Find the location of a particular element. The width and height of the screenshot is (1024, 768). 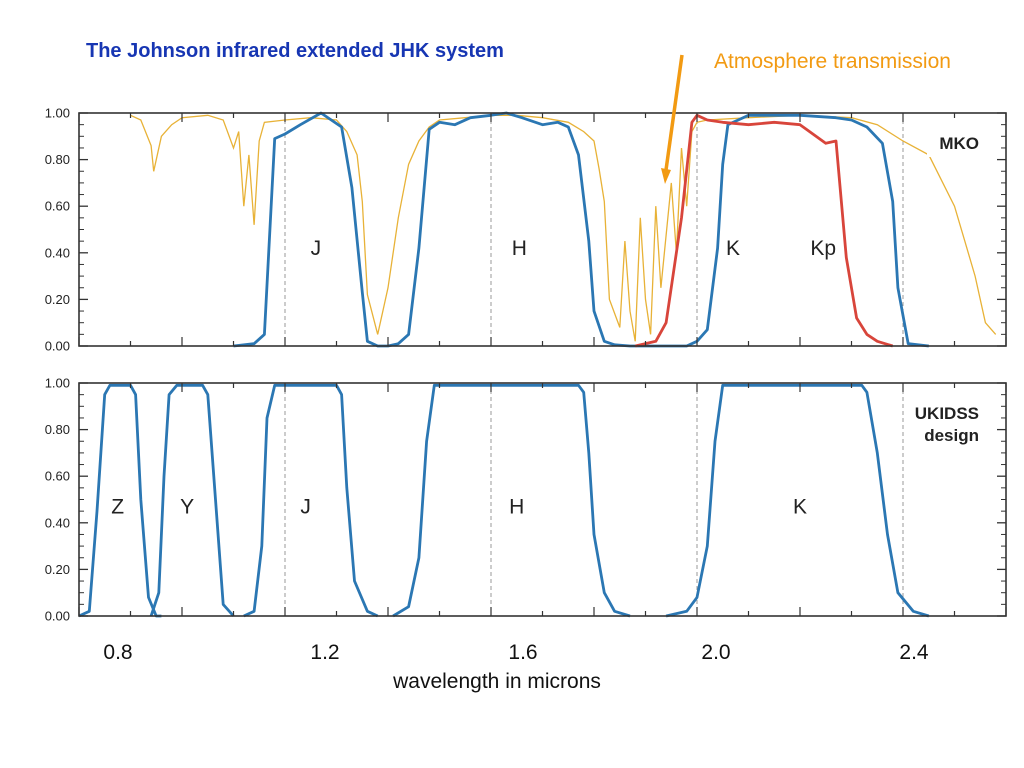

panel-side-label: UKIDSS is located at coordinates (947, 413).